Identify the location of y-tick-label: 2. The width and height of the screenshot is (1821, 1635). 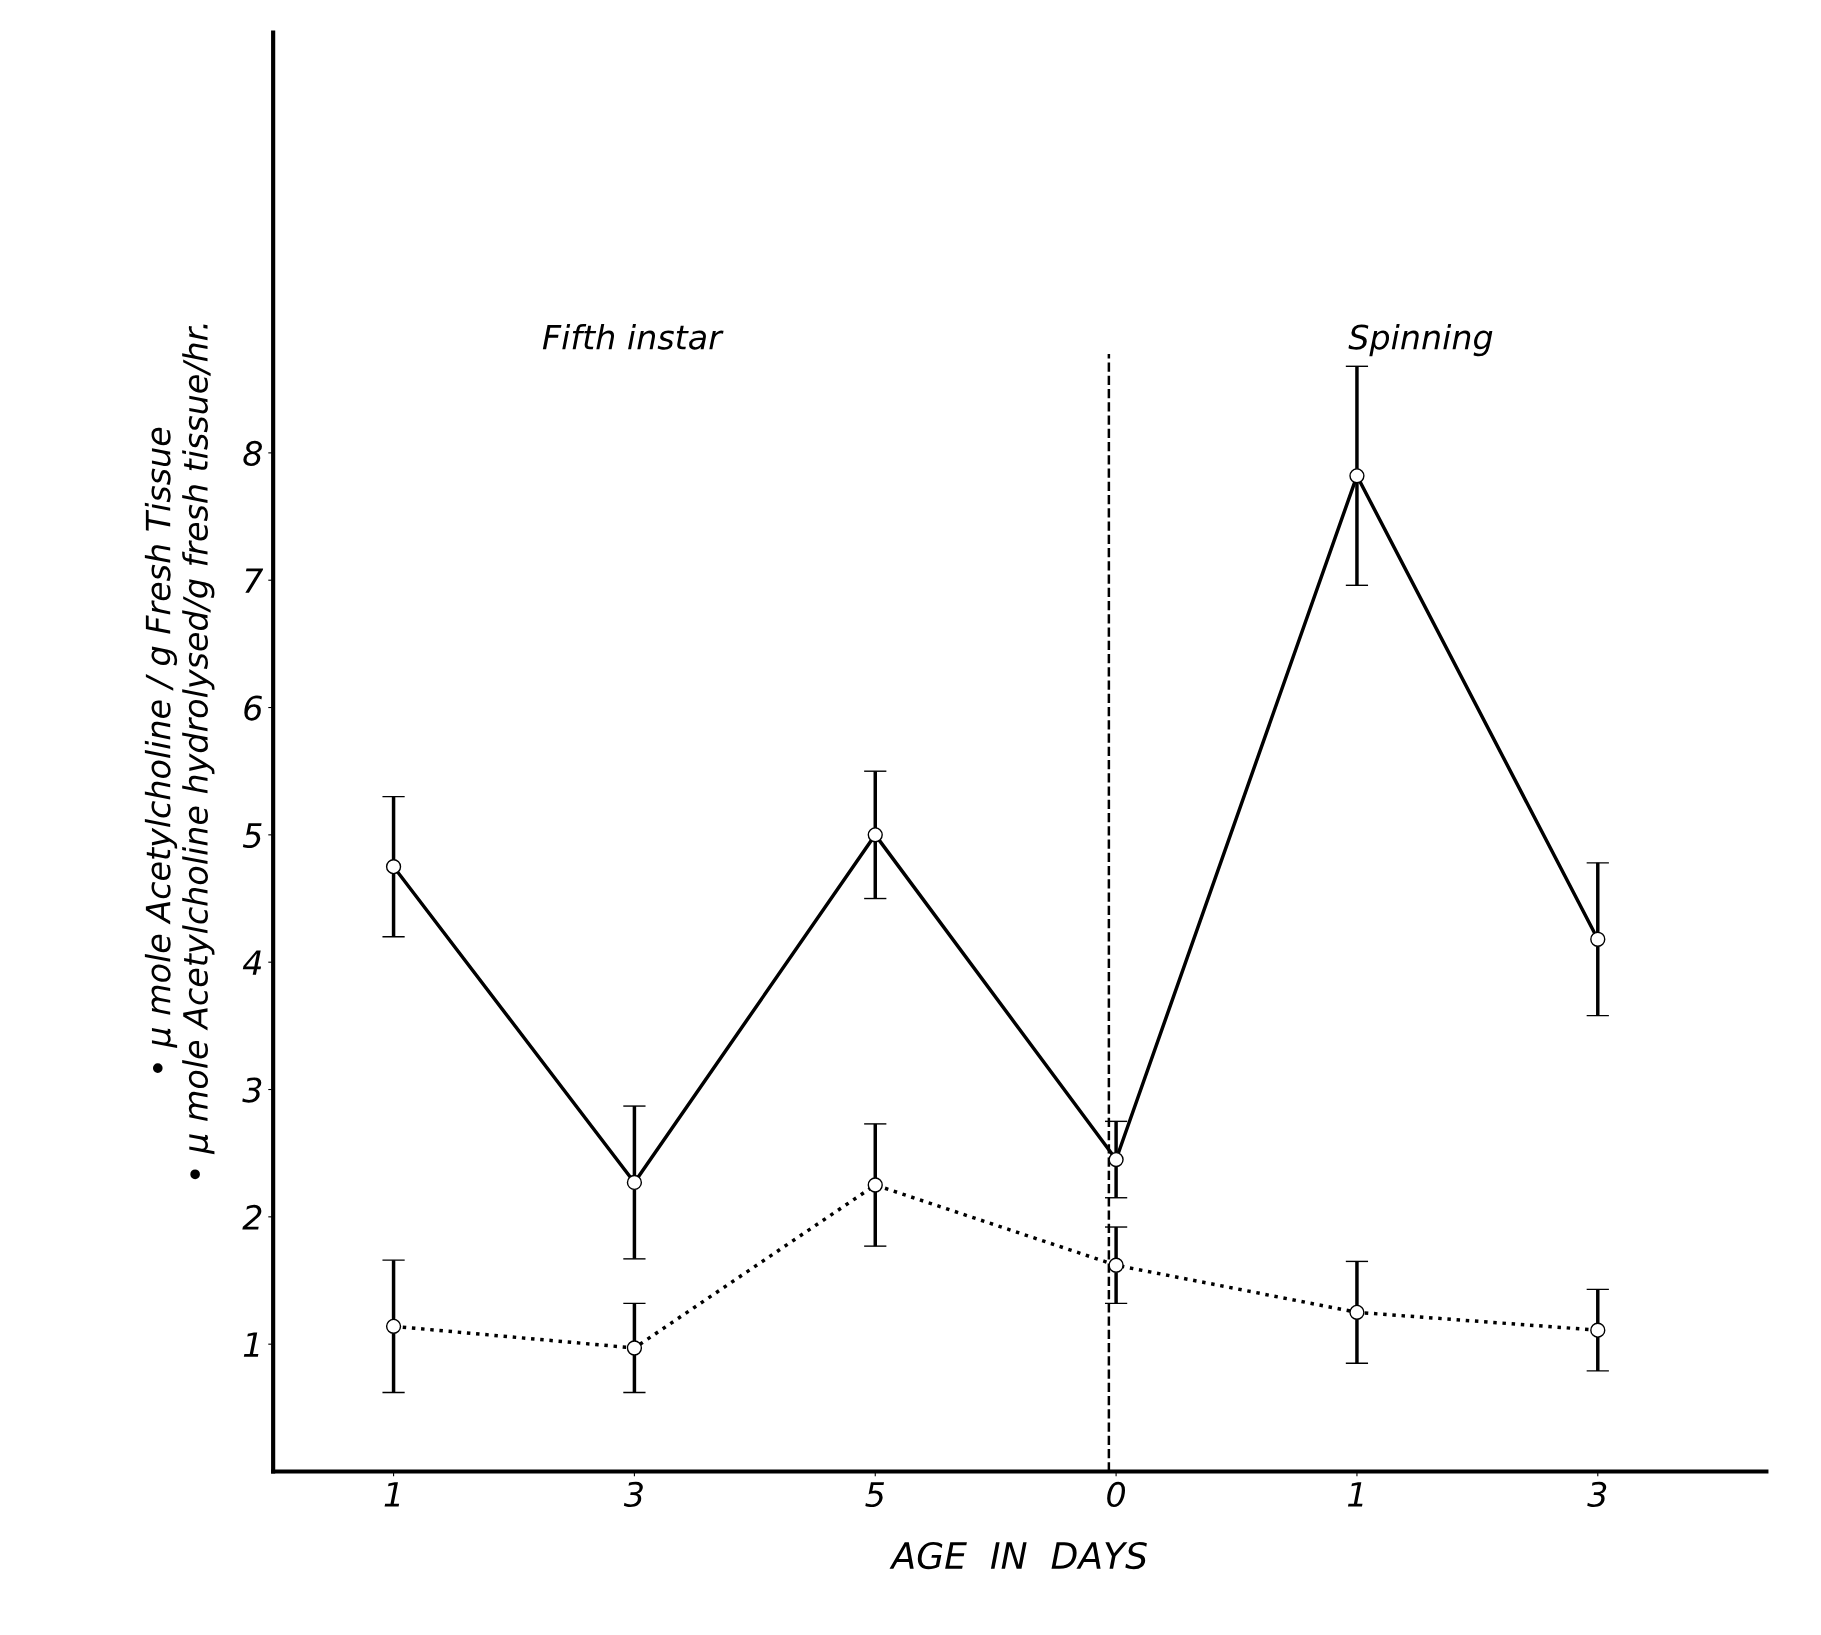
(252, 1217).